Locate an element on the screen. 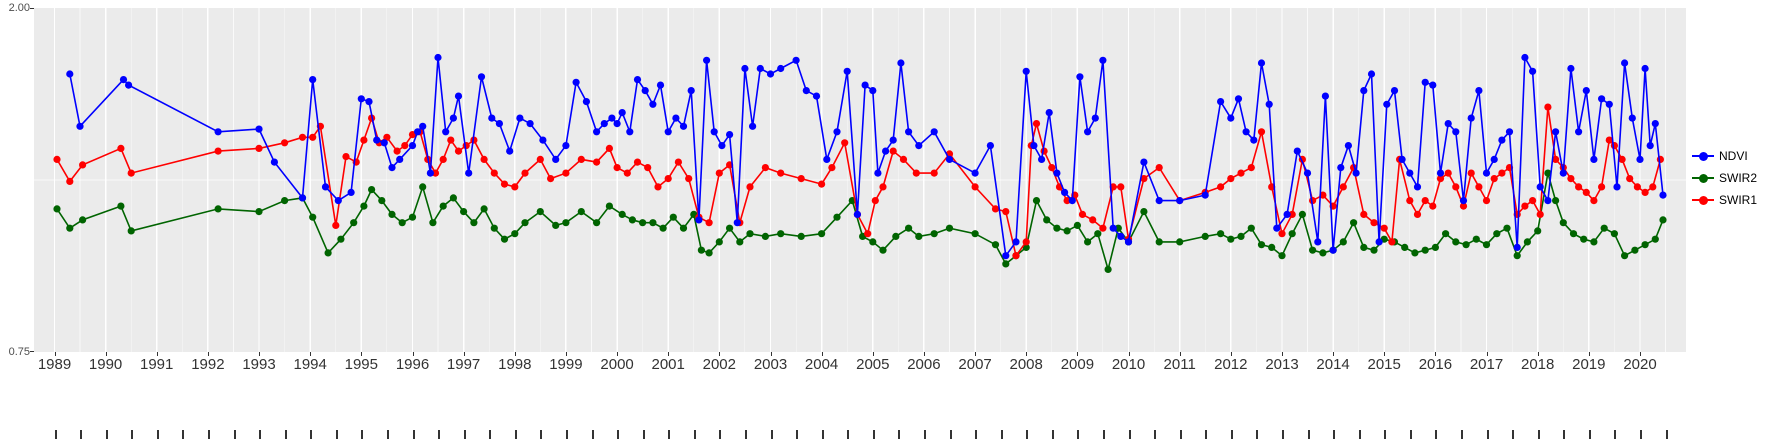  y-axis-tick-label-bottom: 0.75 is located at coordinates (19, 352).